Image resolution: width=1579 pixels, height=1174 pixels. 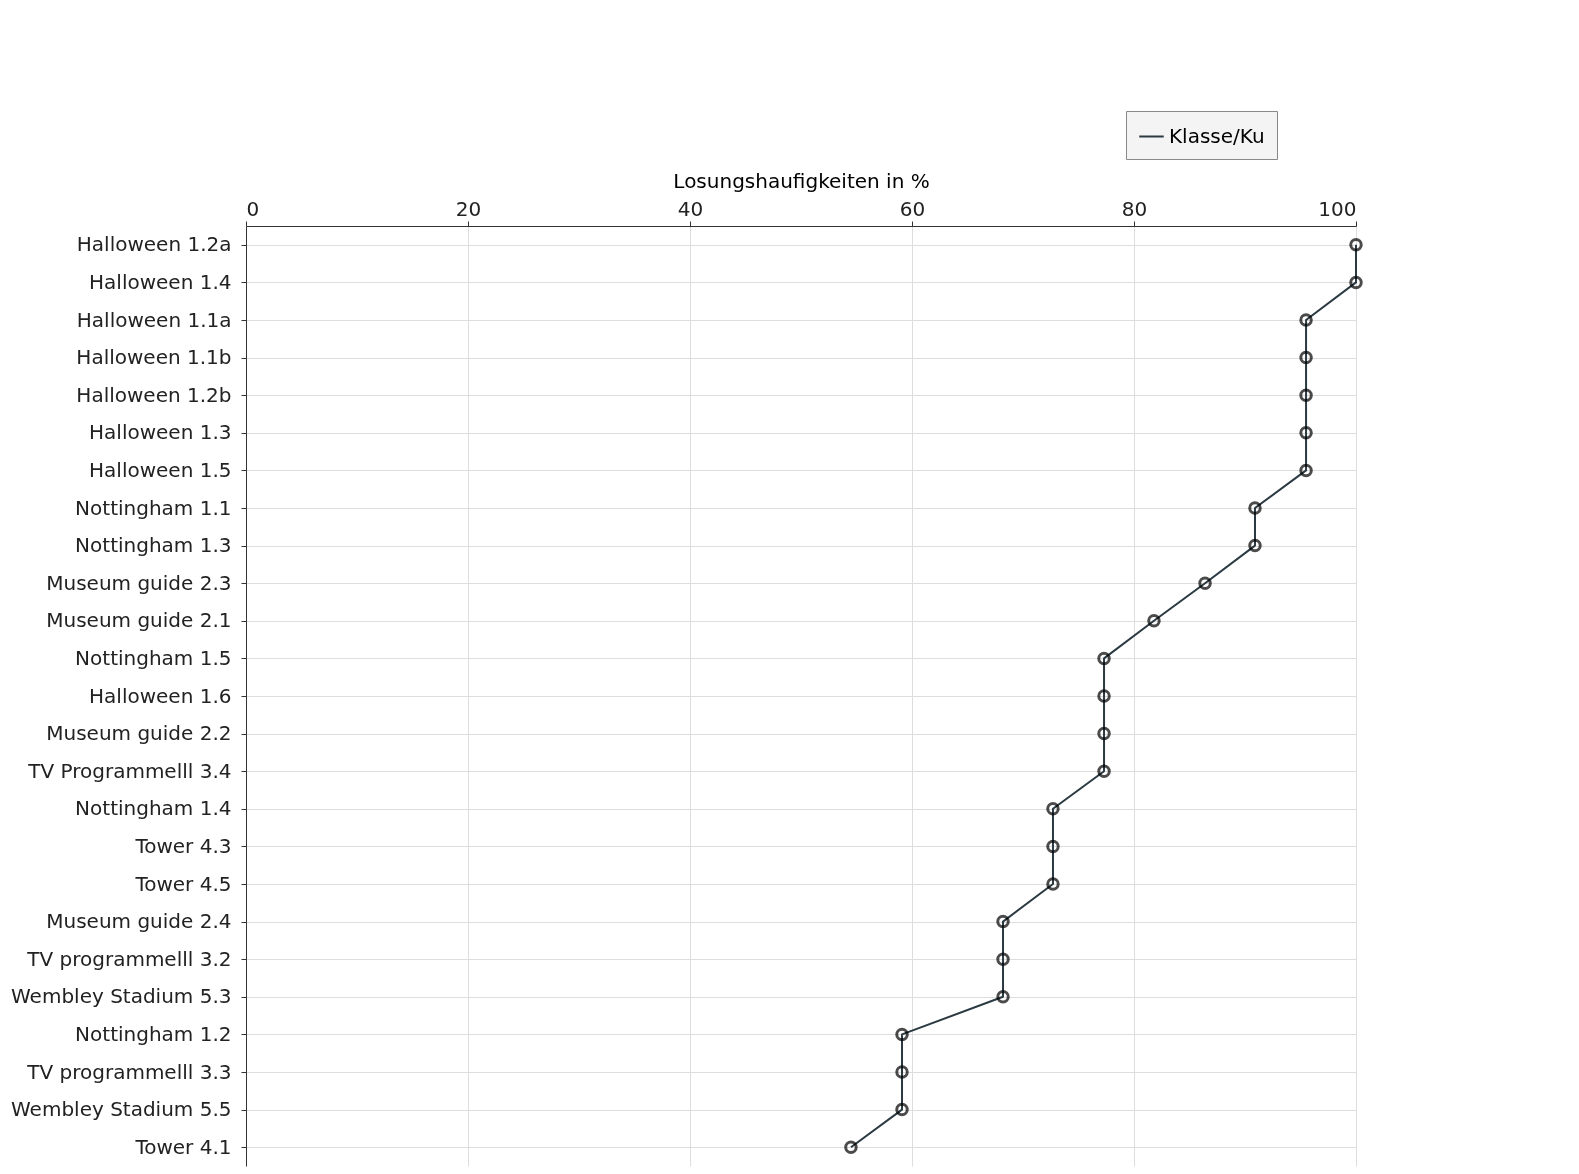 I want to click on x-tick-label: 100, so click(x=1337, y=208).